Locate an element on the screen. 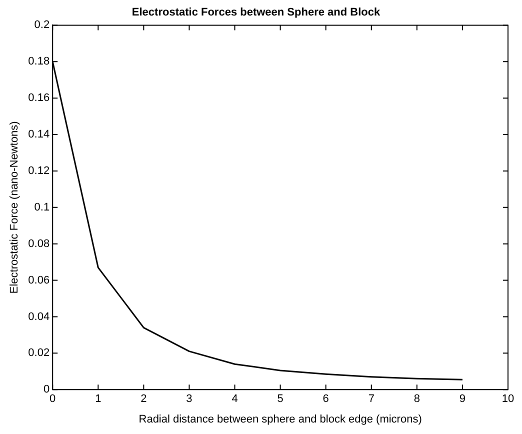 The width and height of the screenshot is (522, 434). y-tick-label: 0.02 is located at coordinates (39, 353).